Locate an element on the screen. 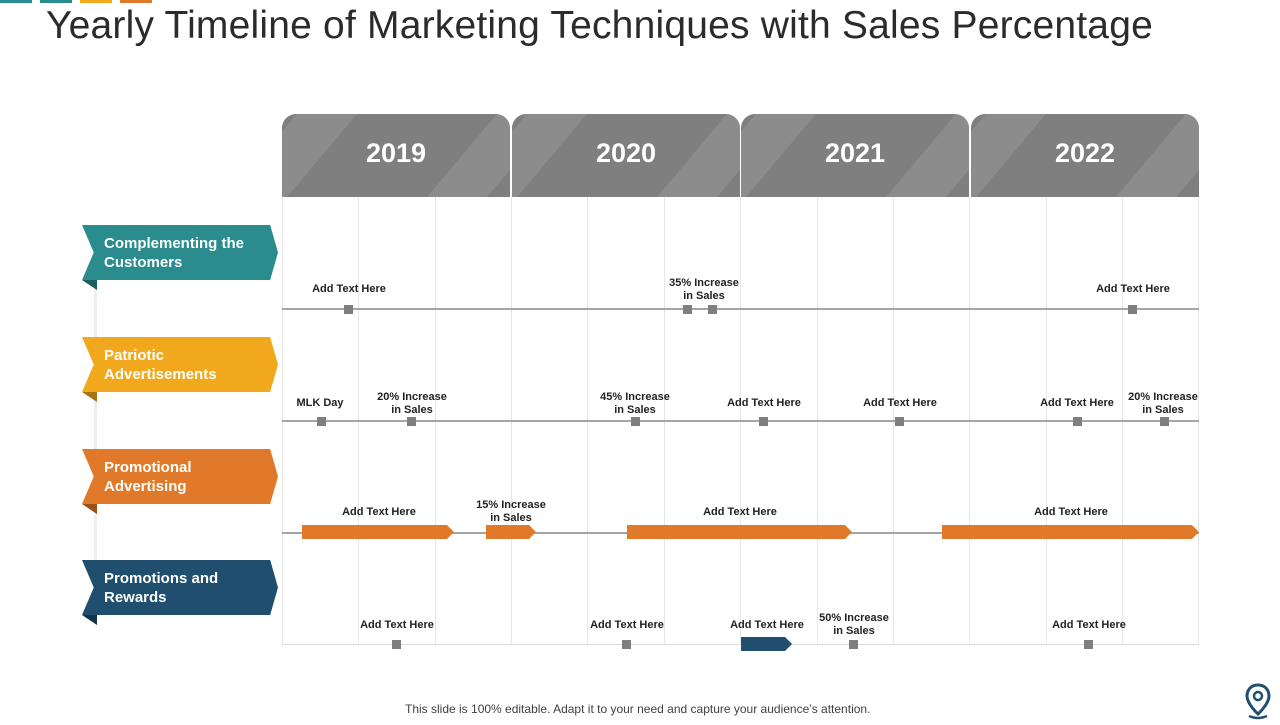  row-label-text: Promotions and Rewards is located at coordinates (161, 588).